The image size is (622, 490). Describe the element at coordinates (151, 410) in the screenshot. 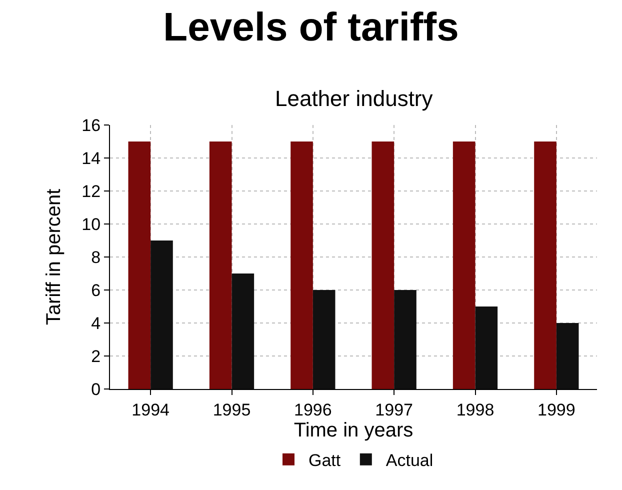

I see `x-tick-label: 1994` at that location.